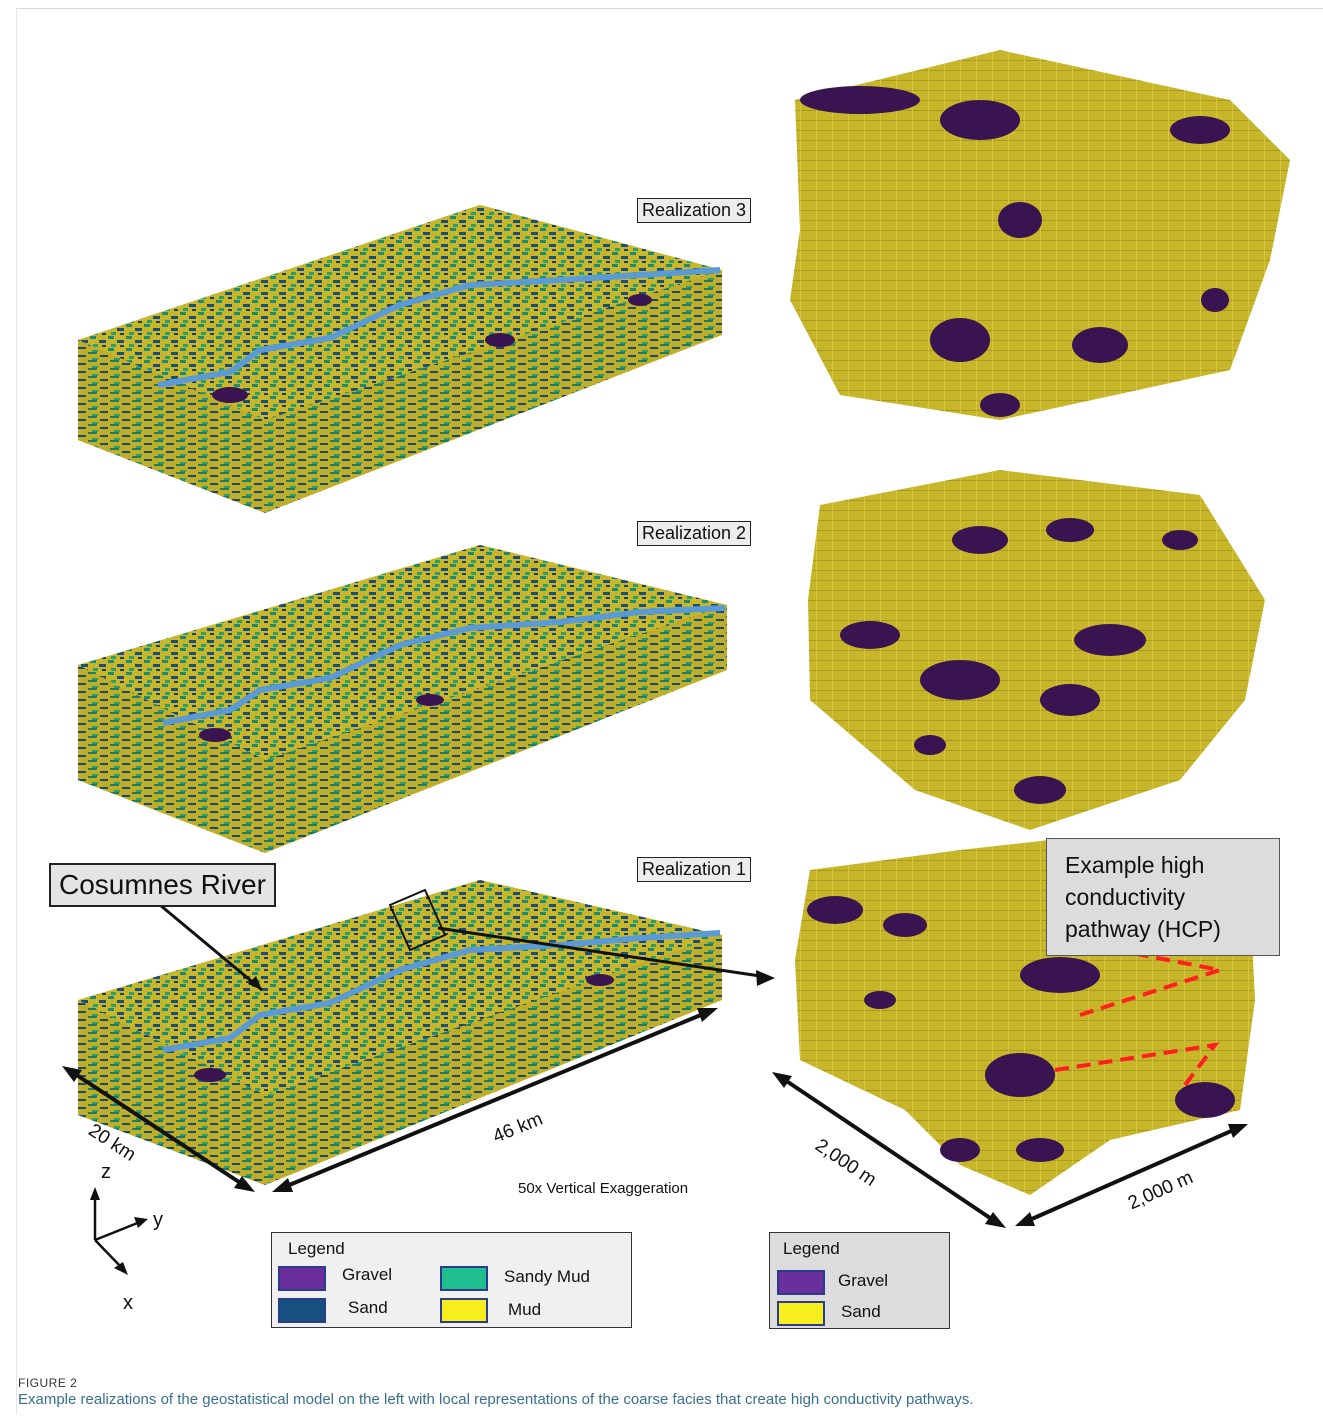  What do you see at coordinates (694, 869) in the screenshot?
I see `realization-1-label: Realization 1` at bounding box center [694, 869].